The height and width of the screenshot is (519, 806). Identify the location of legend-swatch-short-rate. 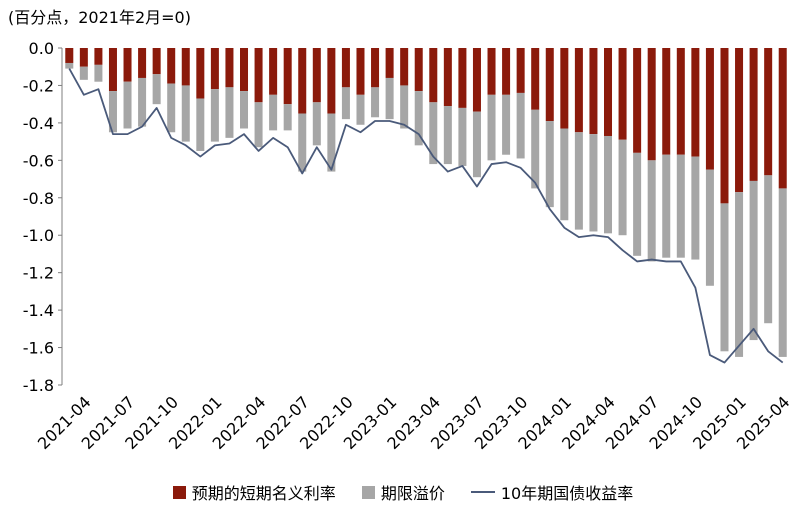
(179, 492).